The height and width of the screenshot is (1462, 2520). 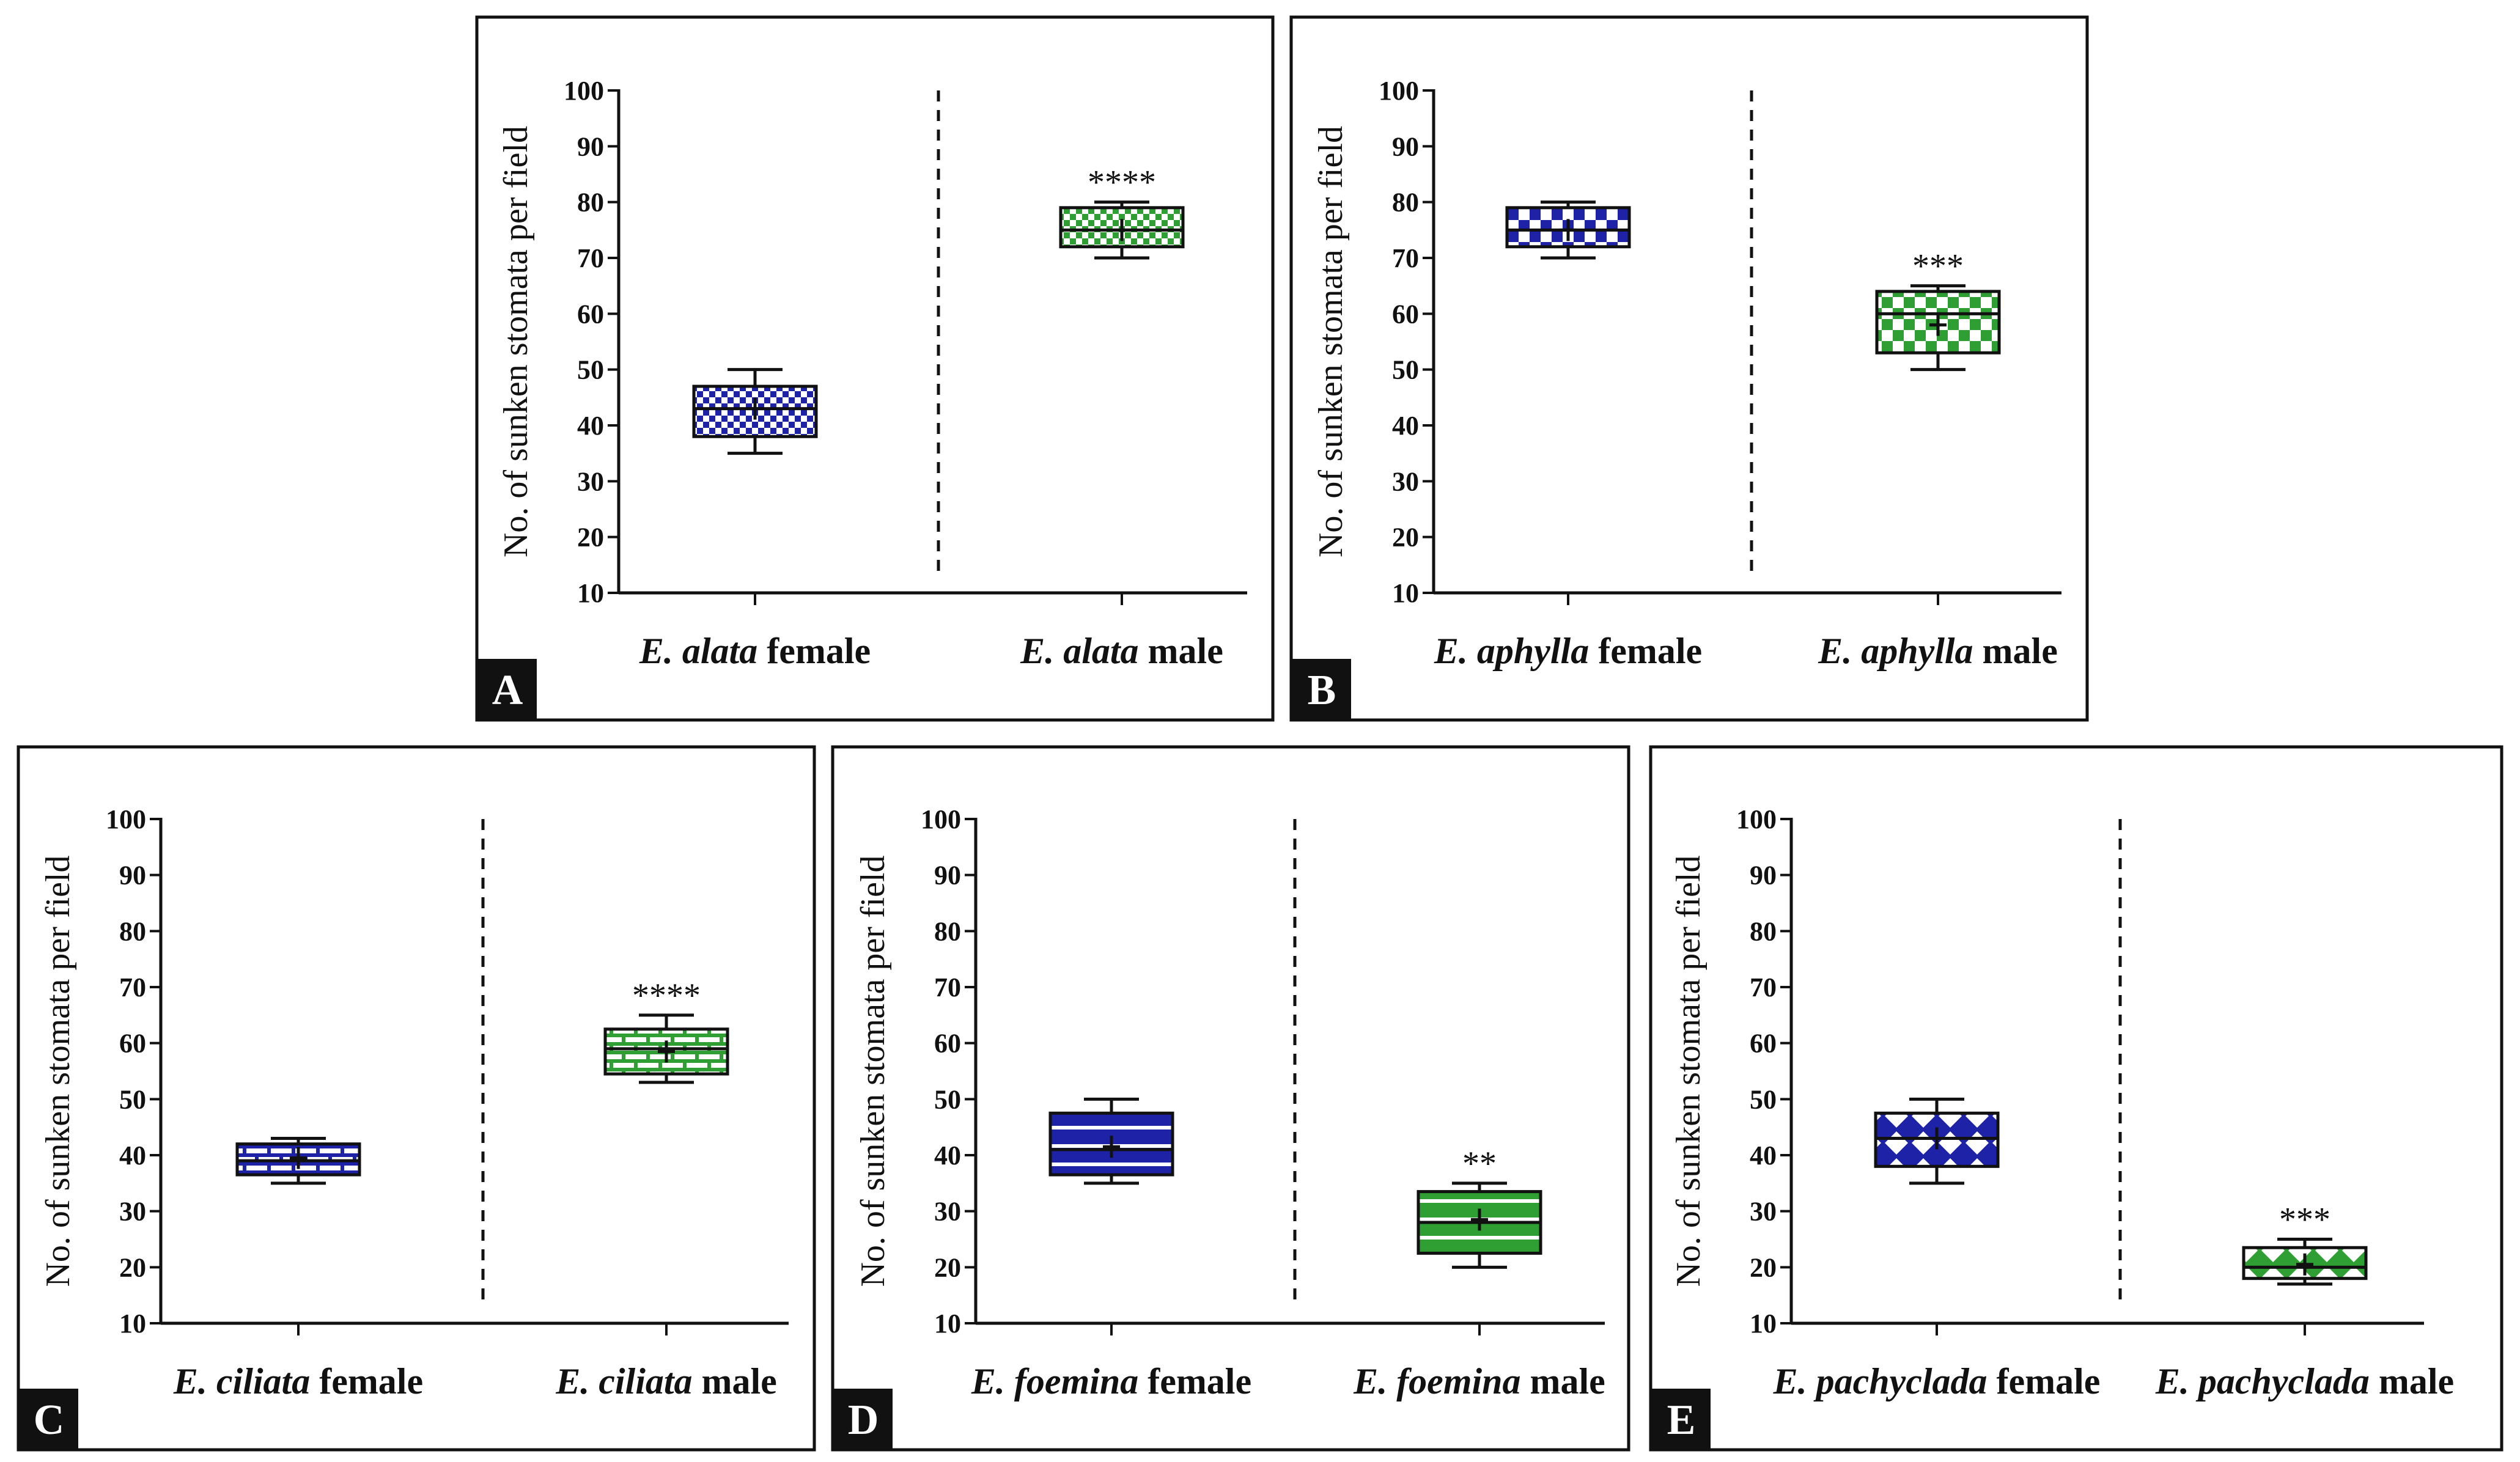 What do you see at coordinates (1479, 1164) in the screenshot?
I see `significance-label: **` at bounding box center [1479, 1164].